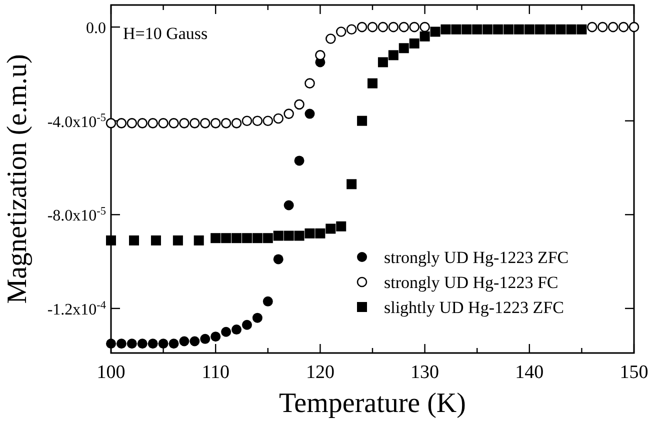 Image resolution: width=650 pixels, height=424 pixels. What do you see at coordinates (425, 372) in the screenshot?
I see `x-tick-label: 130` at bounding box center [425, 372].